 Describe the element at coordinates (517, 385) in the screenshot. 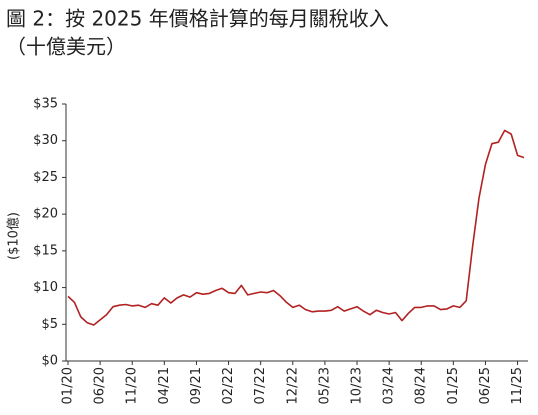

I see `x-tick-label: 11/25` at that location.